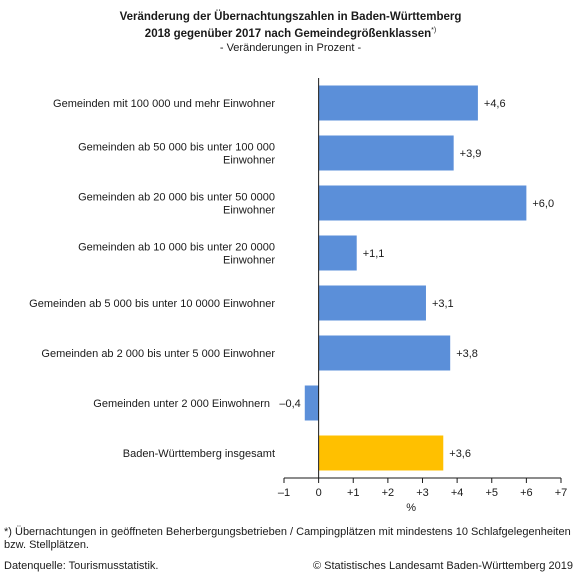 The image size is (581, 573). What do you see at coordinates (176, 148) in the screenshot?
I see `category-label-1-line-0: Gemeinden ab 50 000 bis unter 100 000` at bounding box center [176, 148].